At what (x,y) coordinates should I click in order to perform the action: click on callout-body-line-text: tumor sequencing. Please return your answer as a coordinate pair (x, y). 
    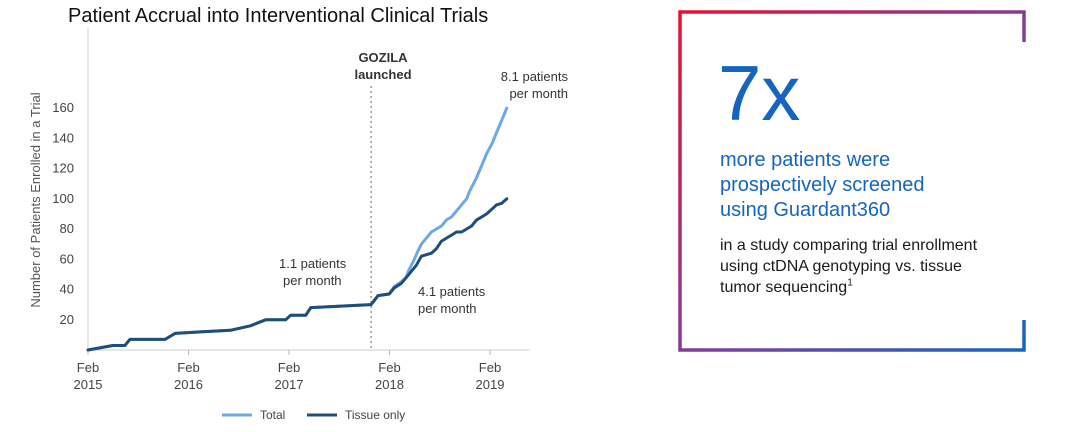
    Looking at the image, I should click on (784, 287).